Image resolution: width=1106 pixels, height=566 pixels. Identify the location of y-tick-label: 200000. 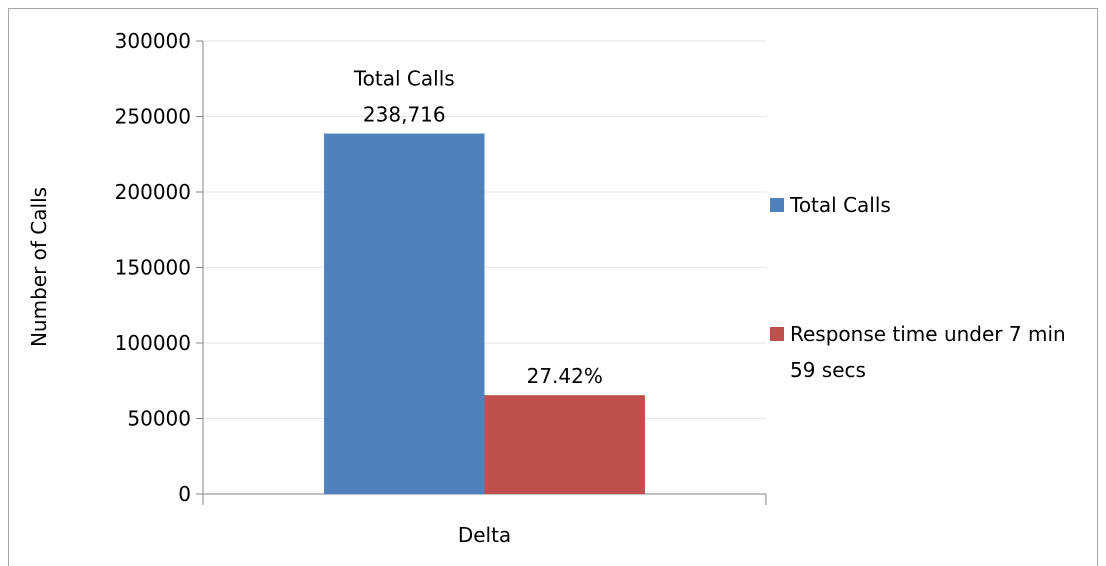
(153, 192).